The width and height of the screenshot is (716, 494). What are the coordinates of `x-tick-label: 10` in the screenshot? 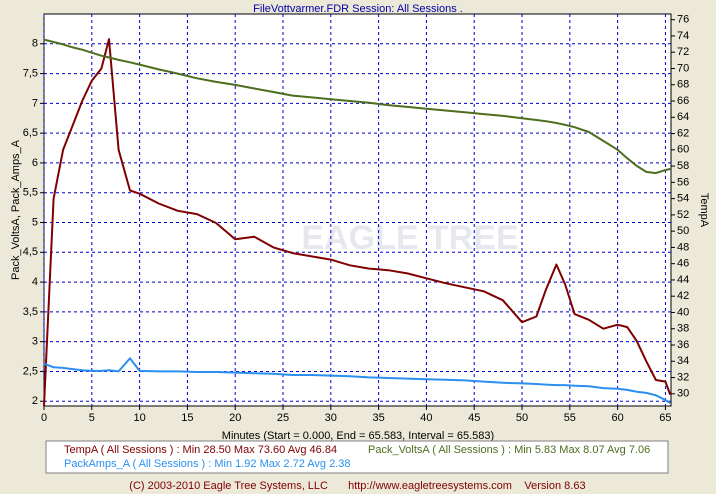 It's located at (139, 418).